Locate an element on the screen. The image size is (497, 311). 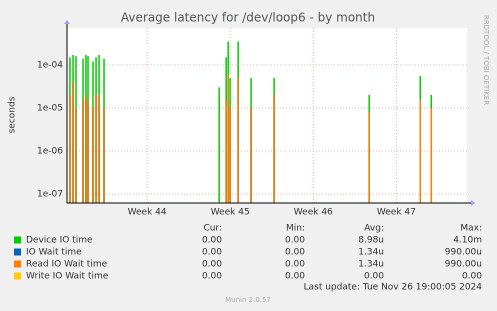
legend-label: Read IO Wait time is located at coordinates (67, 265).